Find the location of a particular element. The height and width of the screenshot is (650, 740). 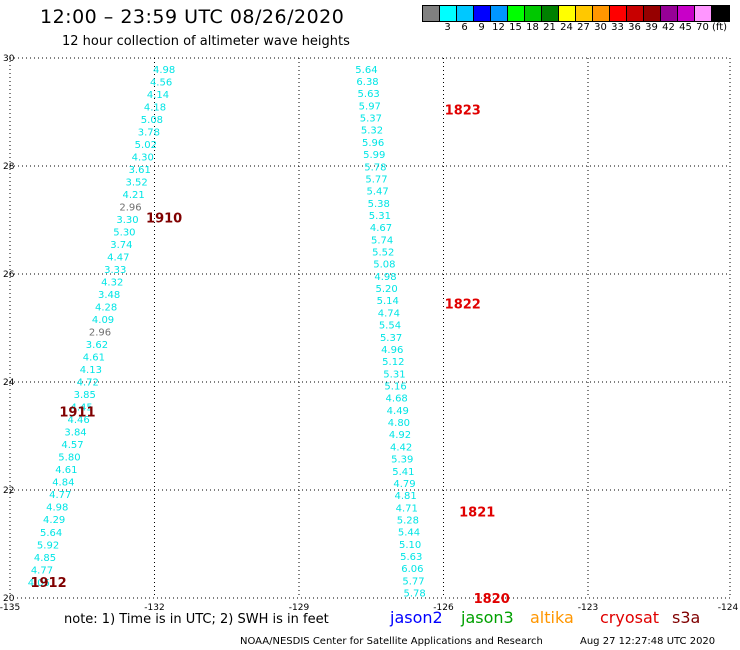

wave-height-value: 3.48 is located at coordinates (109, 295).